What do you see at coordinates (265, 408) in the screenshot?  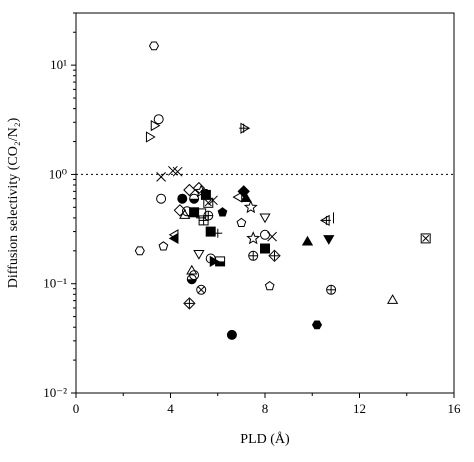 I see `x-tick-label: 8` at bounding box center [265, 408].